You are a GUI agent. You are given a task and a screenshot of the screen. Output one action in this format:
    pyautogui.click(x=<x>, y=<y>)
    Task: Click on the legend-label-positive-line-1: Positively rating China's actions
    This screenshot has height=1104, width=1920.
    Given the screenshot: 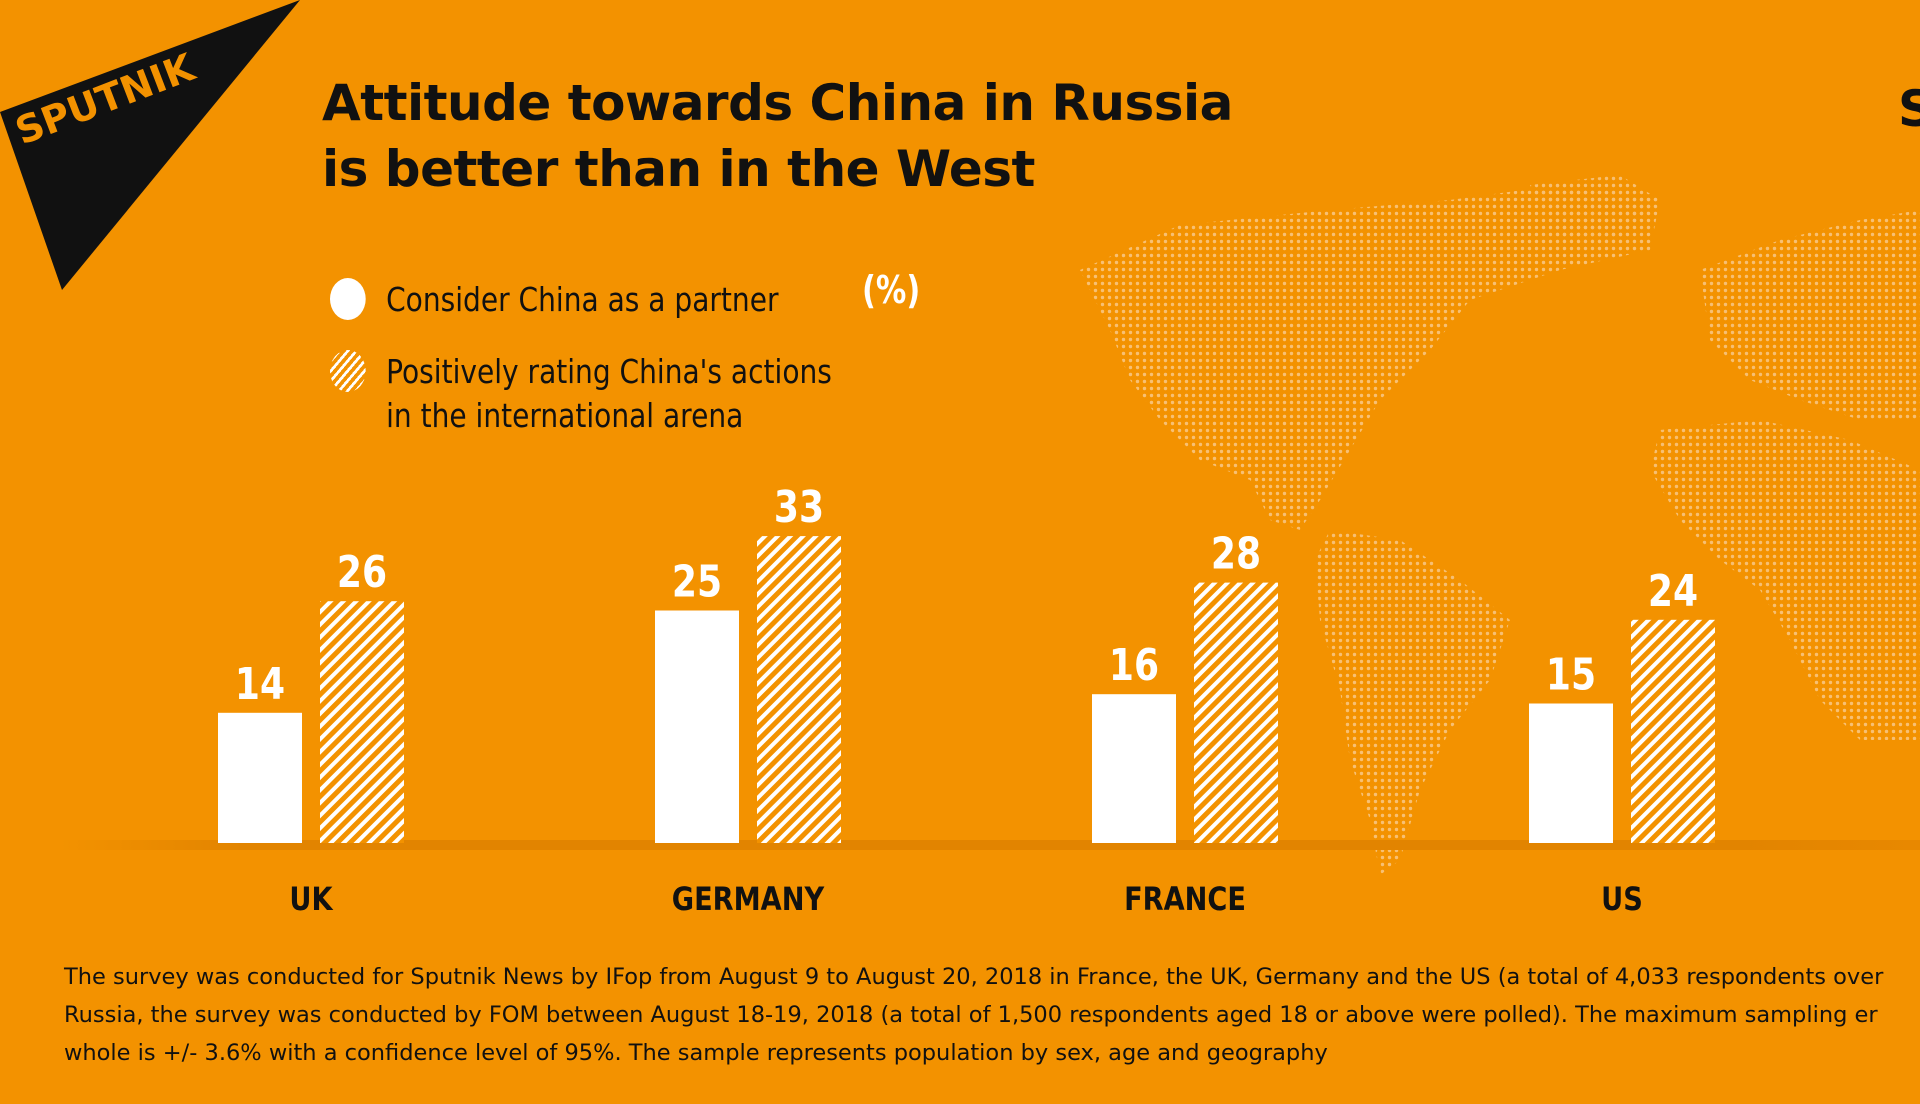 What is the action you would take?
    pyautogui.click(x=609, y=371)
    